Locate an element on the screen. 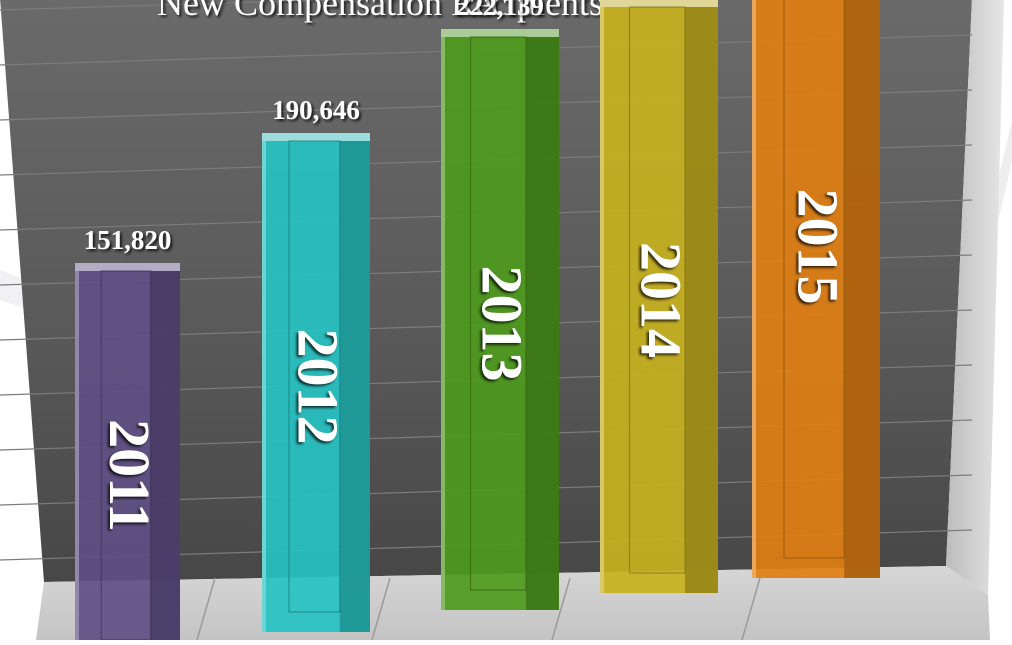 This screenshot has width=1012, height=645. floor-lines is located at coordinates (478, 609).